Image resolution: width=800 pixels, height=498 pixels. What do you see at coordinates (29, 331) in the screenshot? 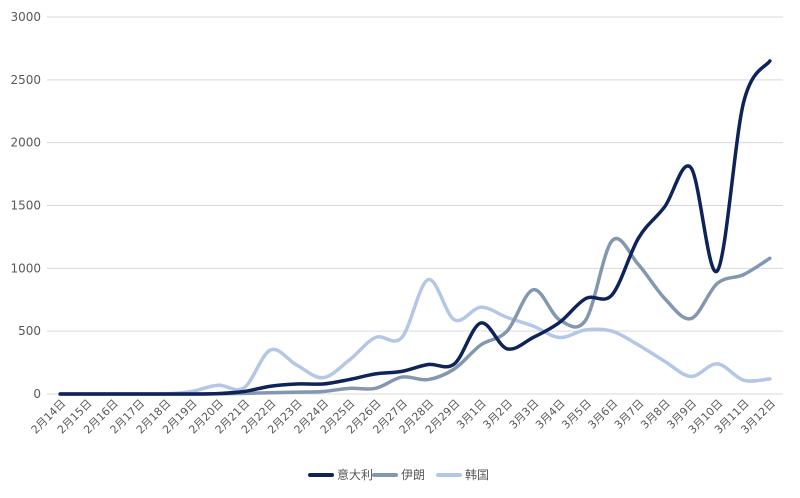
I see `y-tick-label: 500` at bounding box center [29, 331].